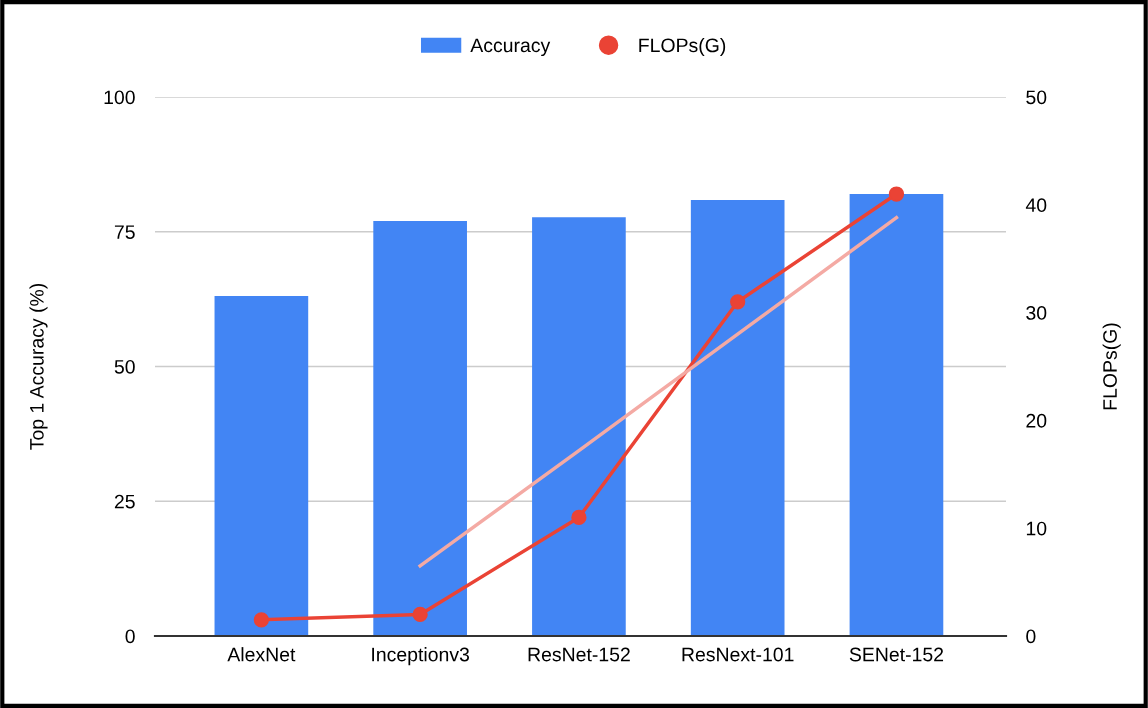 Image resolution: width=1148 pixels, height=708 pixels. I want to click on y2-tick-label: 20, so click(1036, 420).